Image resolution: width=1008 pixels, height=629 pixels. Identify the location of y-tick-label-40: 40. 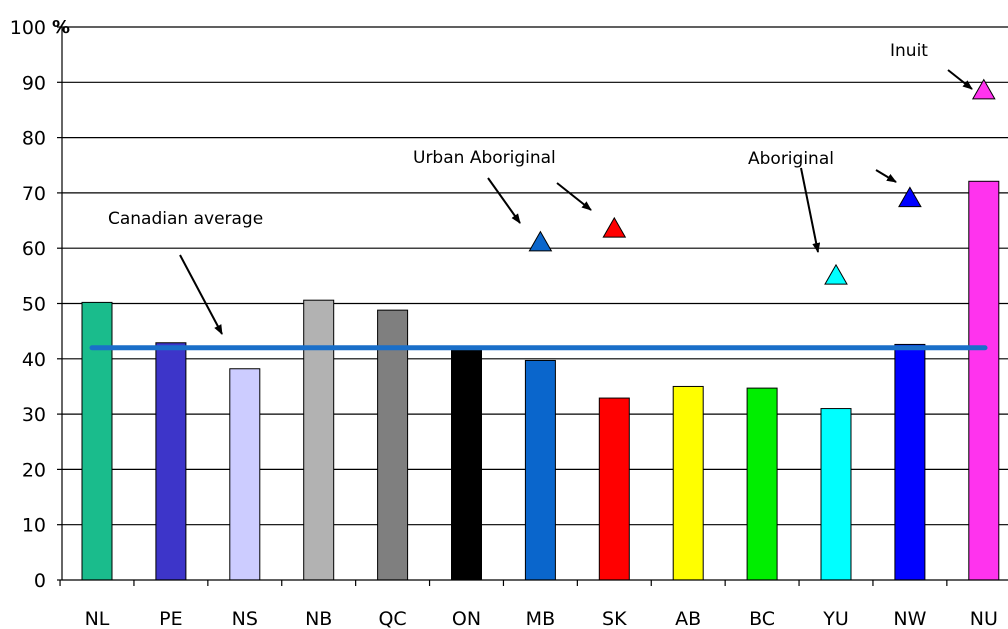
(34, 360).